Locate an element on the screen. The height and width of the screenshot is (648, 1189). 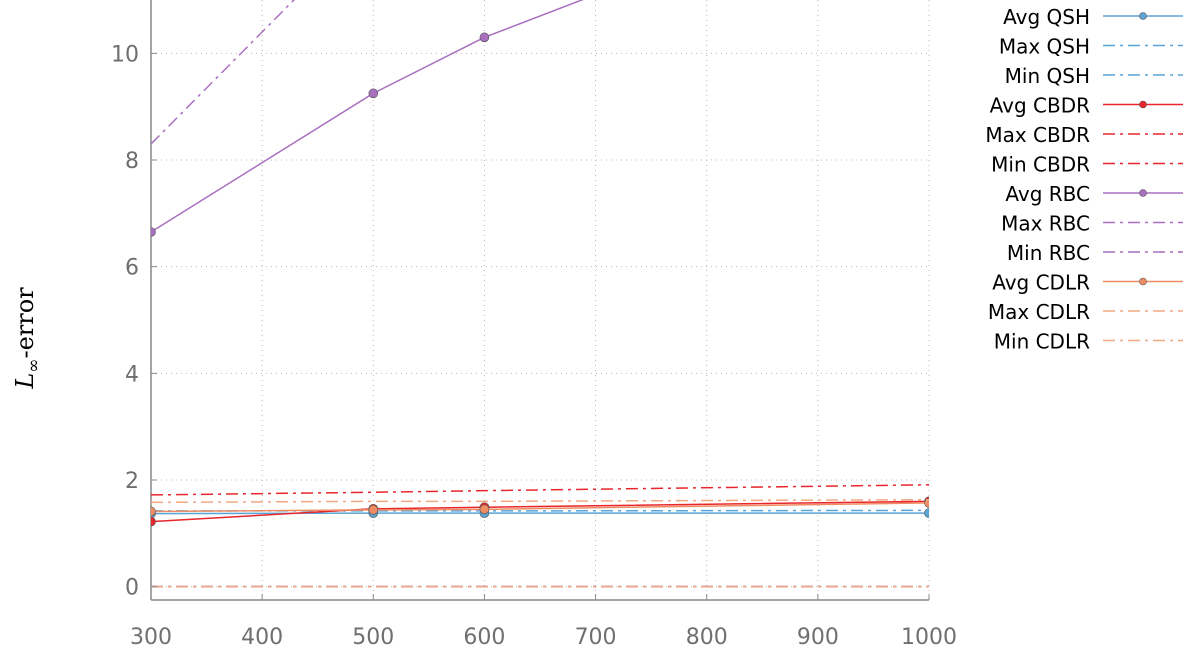
y-axis-ticks: 0 2 4 6 8 10 is located at coordinates (134, 321).